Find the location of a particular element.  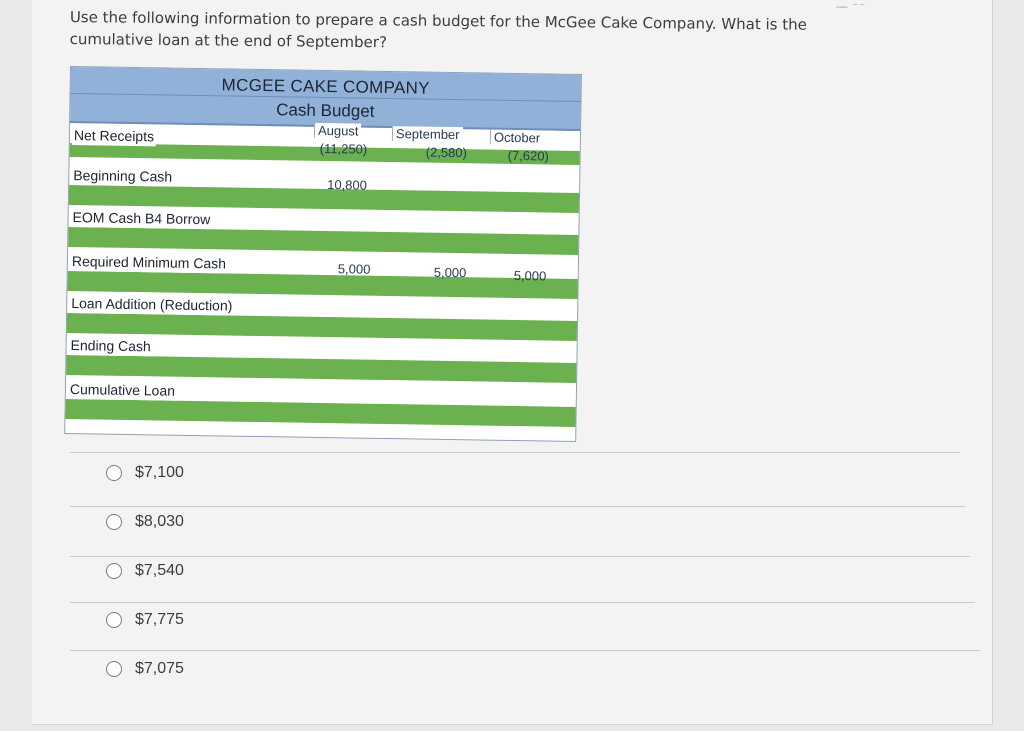

answer-option-label: $7,540 is located at coordinates (159, 570).